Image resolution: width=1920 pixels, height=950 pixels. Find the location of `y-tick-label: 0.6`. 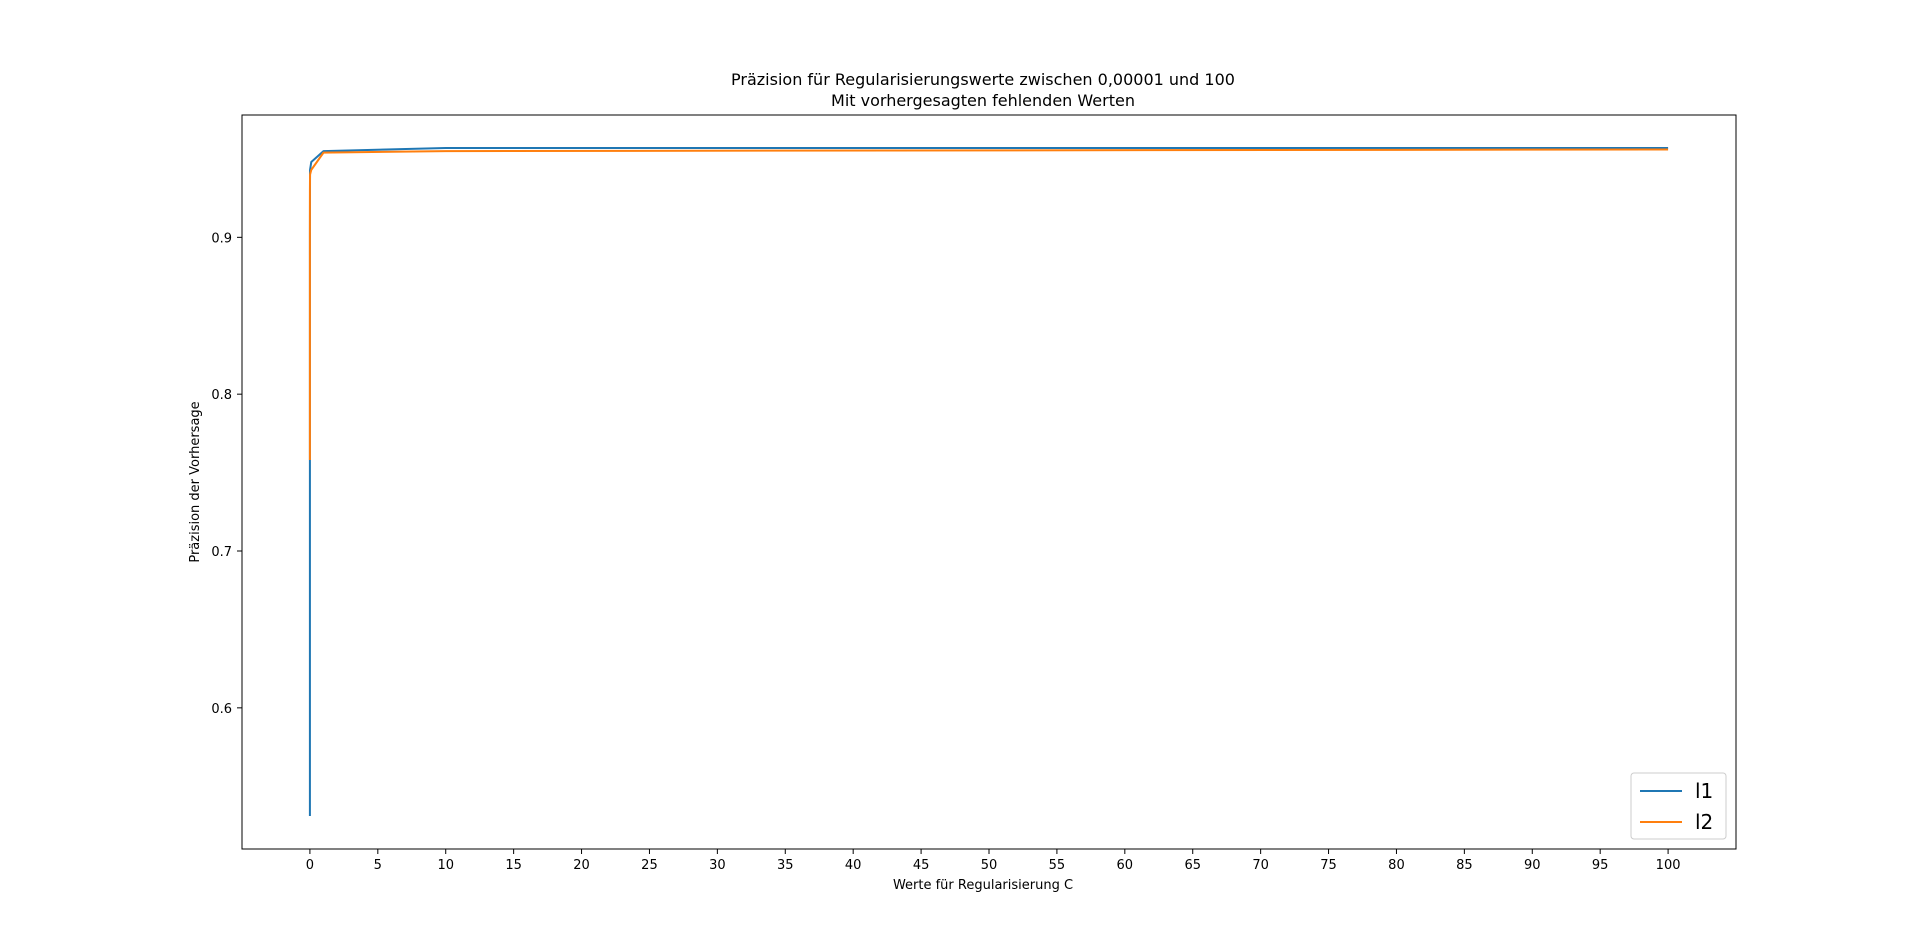

y-tick-label: 0.6 is located at coordinates (221, 709).